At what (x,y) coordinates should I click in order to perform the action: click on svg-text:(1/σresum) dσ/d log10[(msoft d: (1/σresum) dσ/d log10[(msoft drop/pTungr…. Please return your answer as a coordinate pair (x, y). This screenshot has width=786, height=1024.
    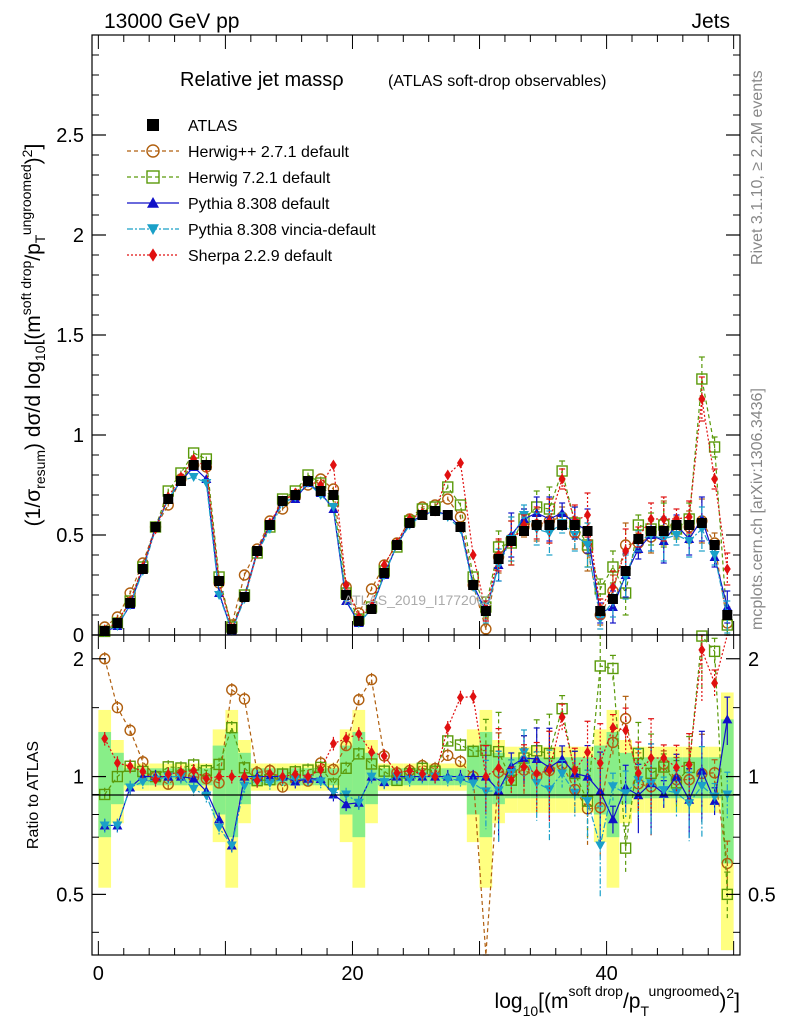
    Looking at the image, I should click on (33, 335).